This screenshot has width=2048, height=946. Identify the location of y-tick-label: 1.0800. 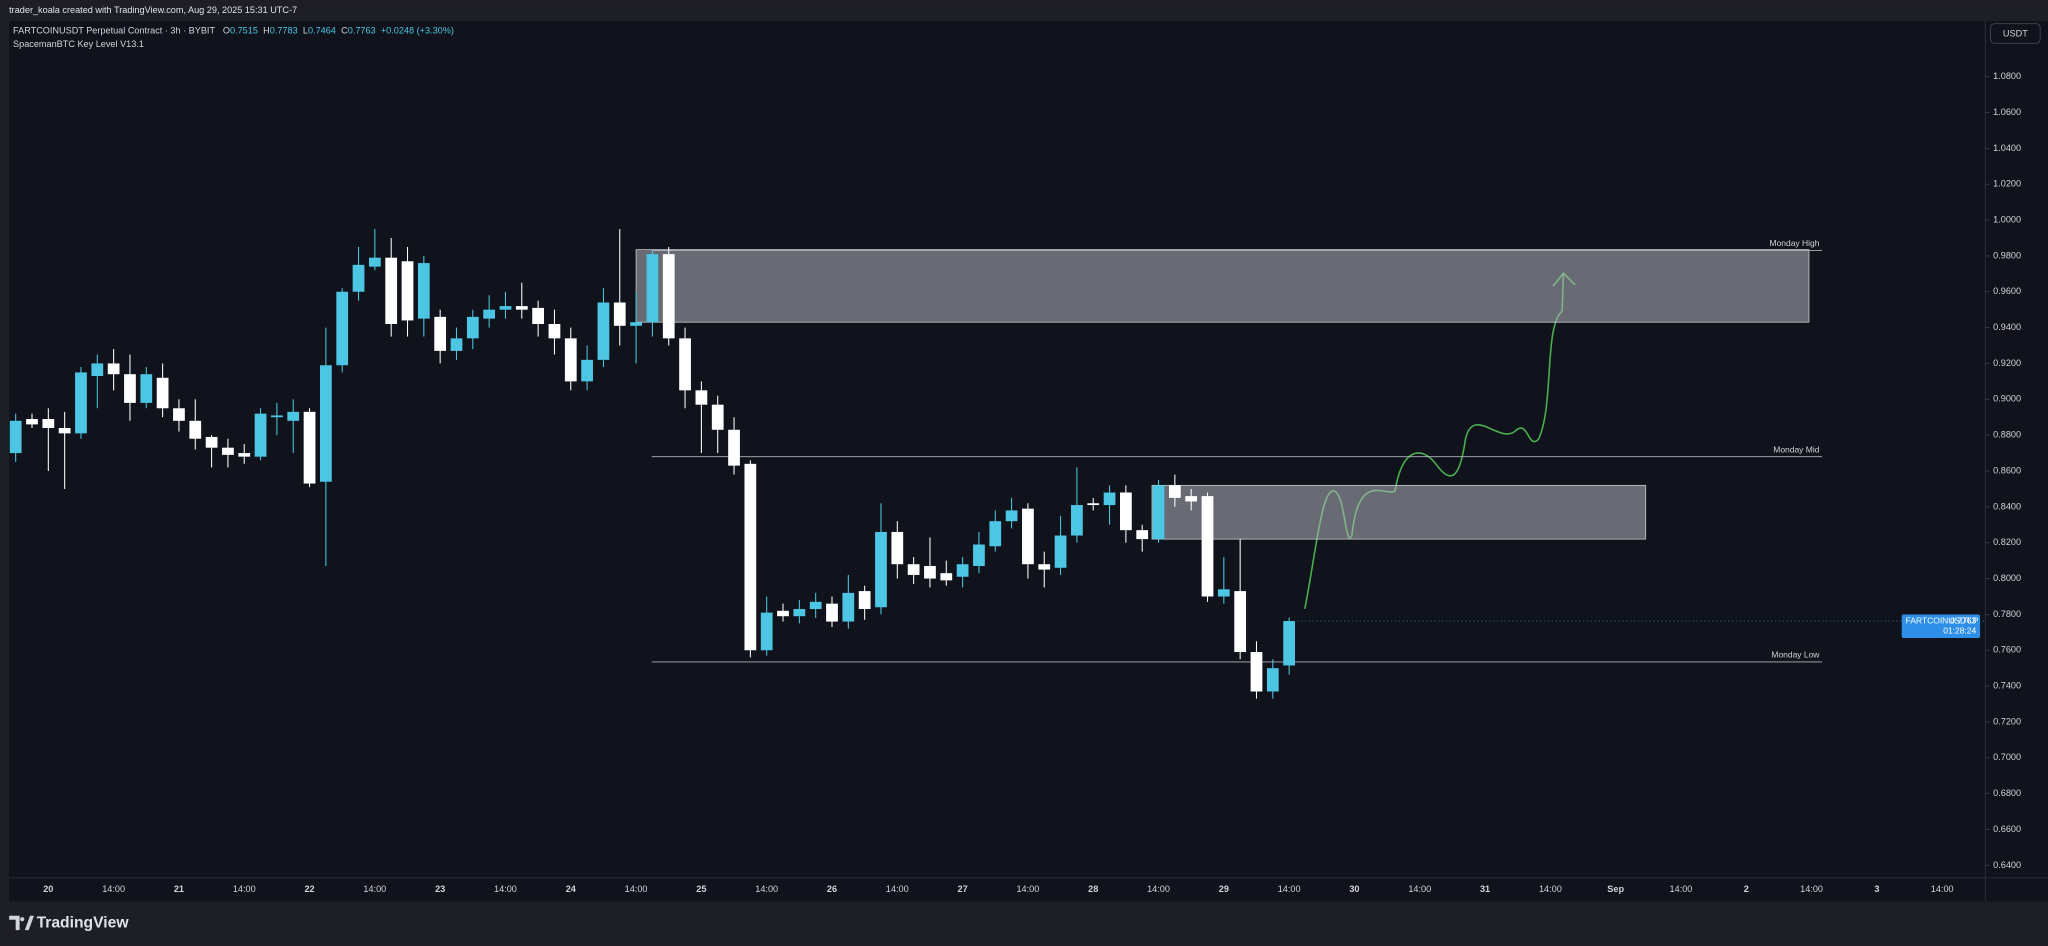
(2007, 76).